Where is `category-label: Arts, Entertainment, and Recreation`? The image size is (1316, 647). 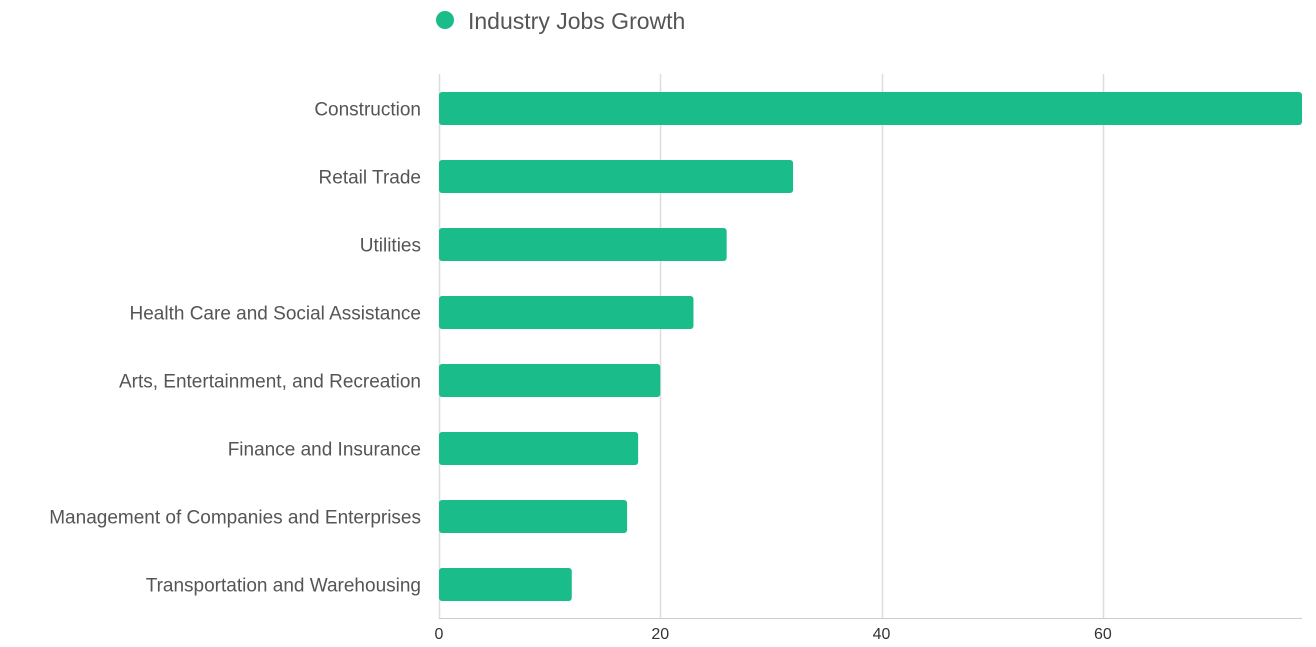
category-label: Arts, Entertainment, and Recreation is located at coordinates (270, 382).